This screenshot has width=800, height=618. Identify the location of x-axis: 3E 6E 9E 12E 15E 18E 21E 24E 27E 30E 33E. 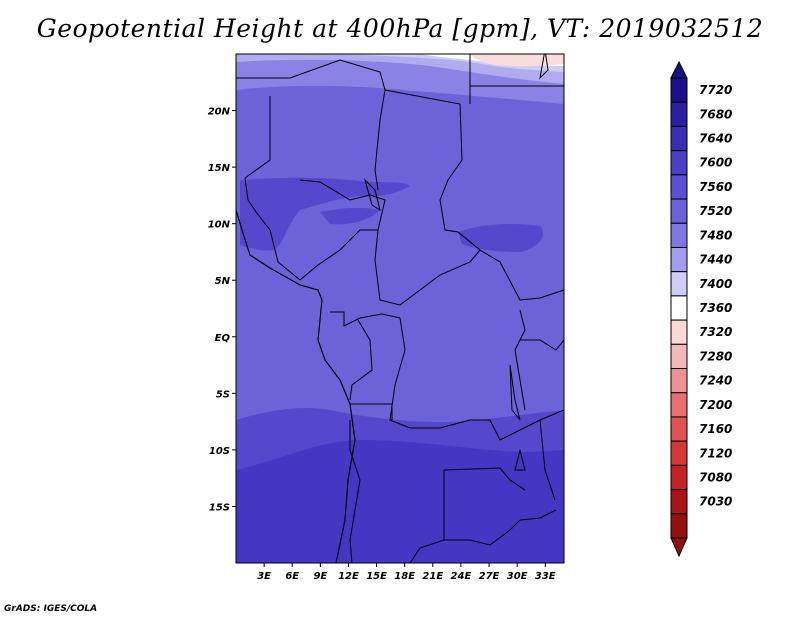
(406, 572).